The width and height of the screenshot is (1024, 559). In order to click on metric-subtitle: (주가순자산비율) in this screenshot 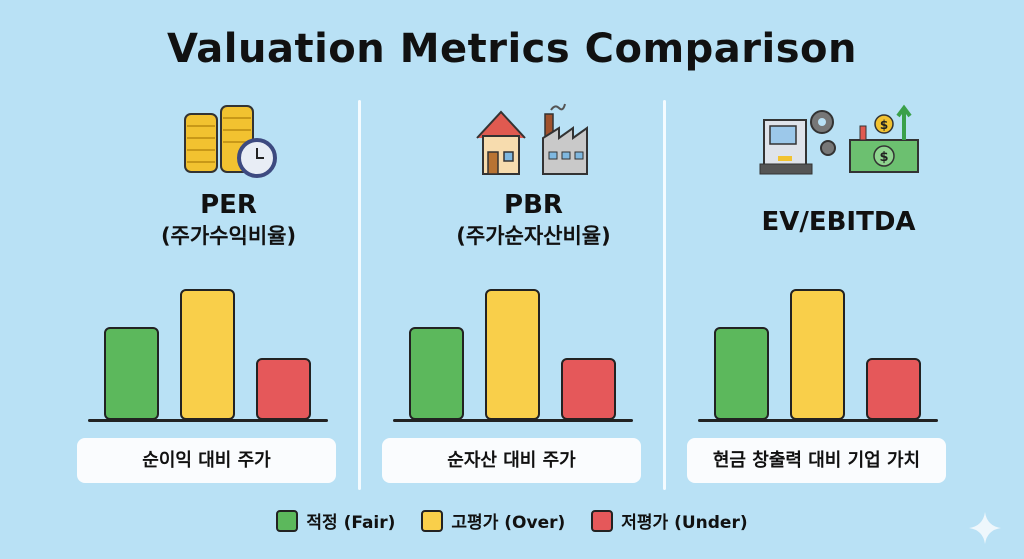, I will do `click(533, 236)`.